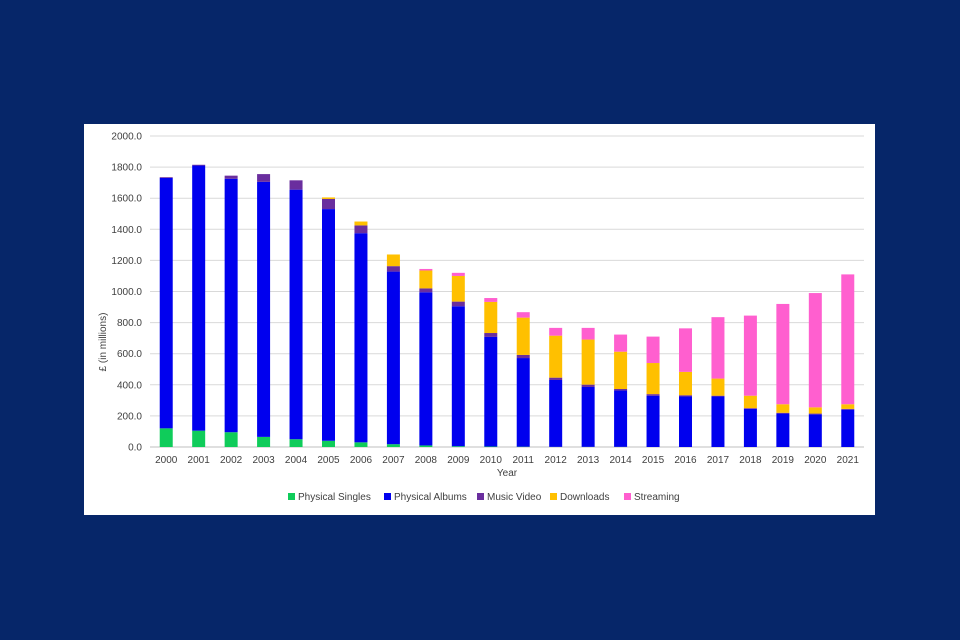 The image size is (960, 640). I want to click on y-tick-label: 1200.0, so click(126, 261).